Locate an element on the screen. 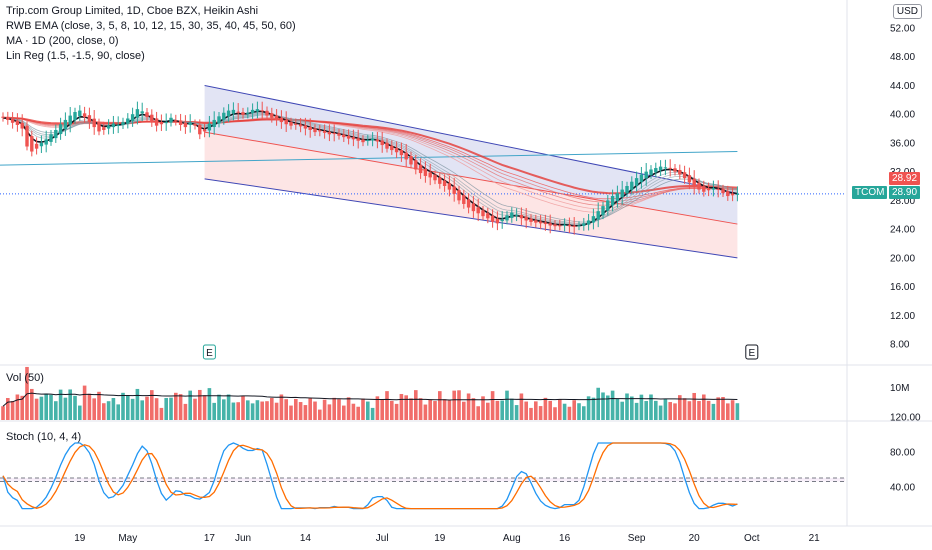 The height and width of the screenshot is (550, 932). time-tick-label: Sep is located at coordinates (637, 538).